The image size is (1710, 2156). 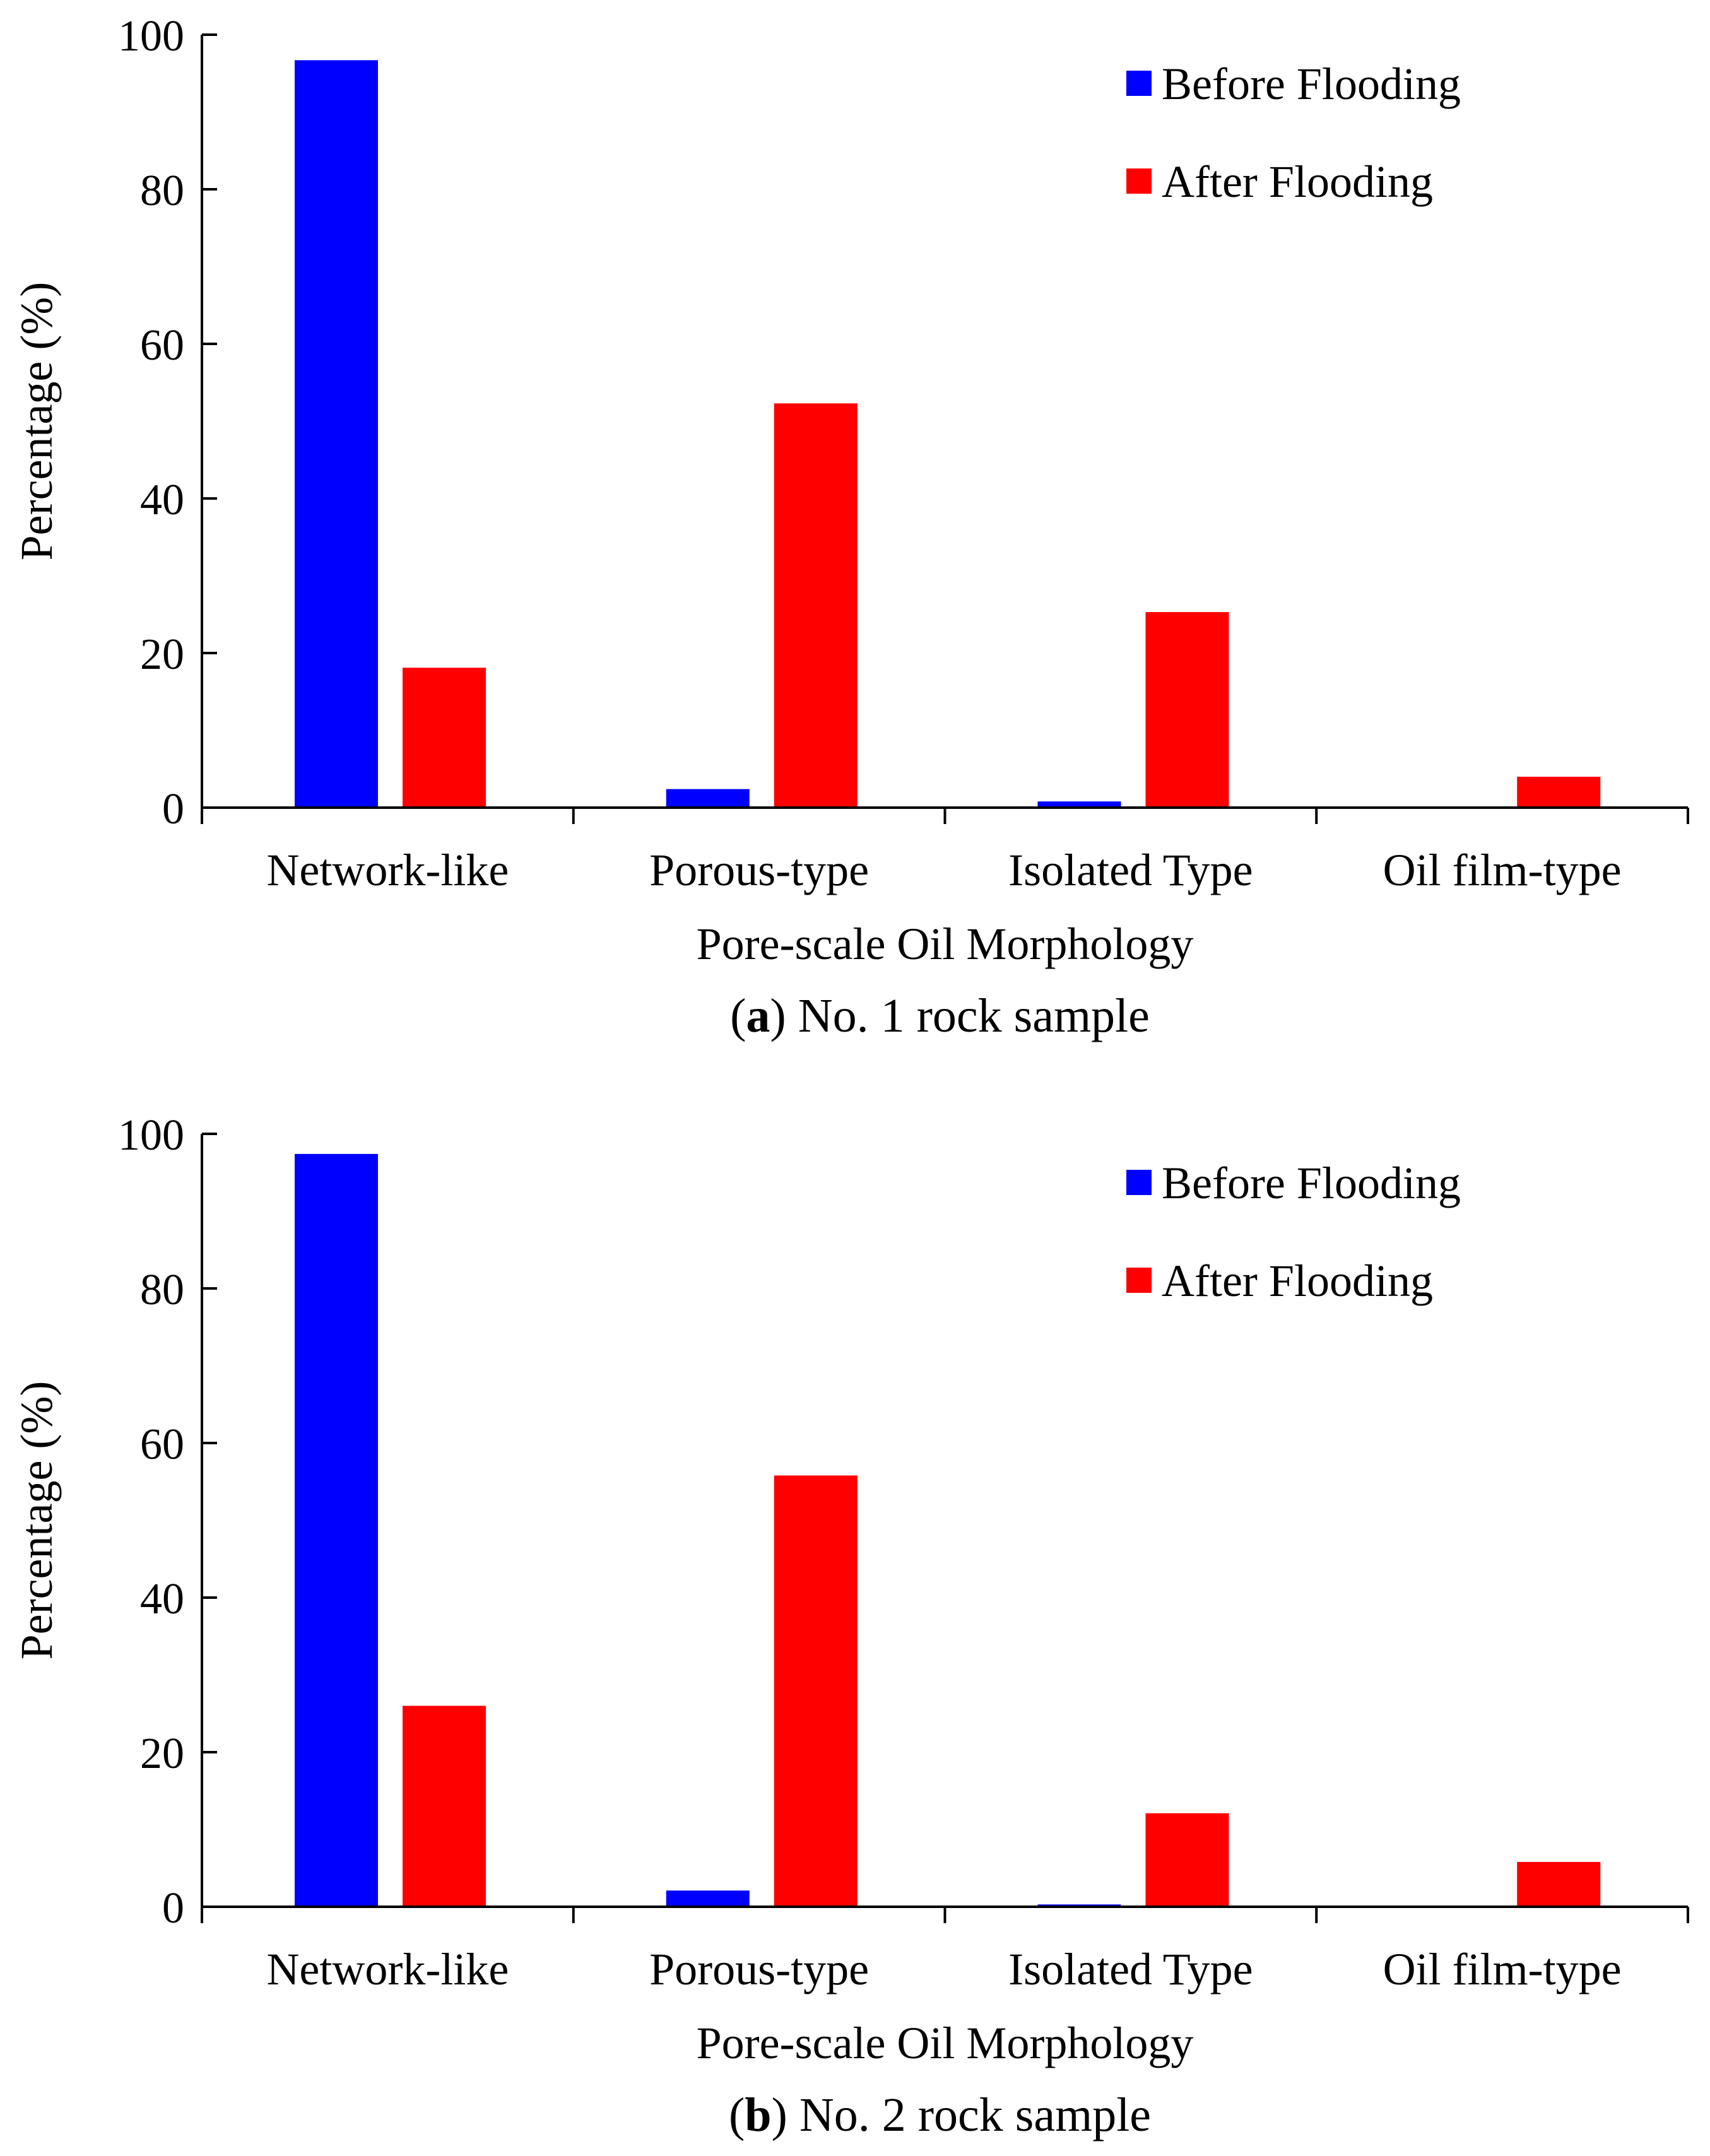 I want to click on panel-caption: (a) No. 1 rock sample, so click(x=940, y=1015).